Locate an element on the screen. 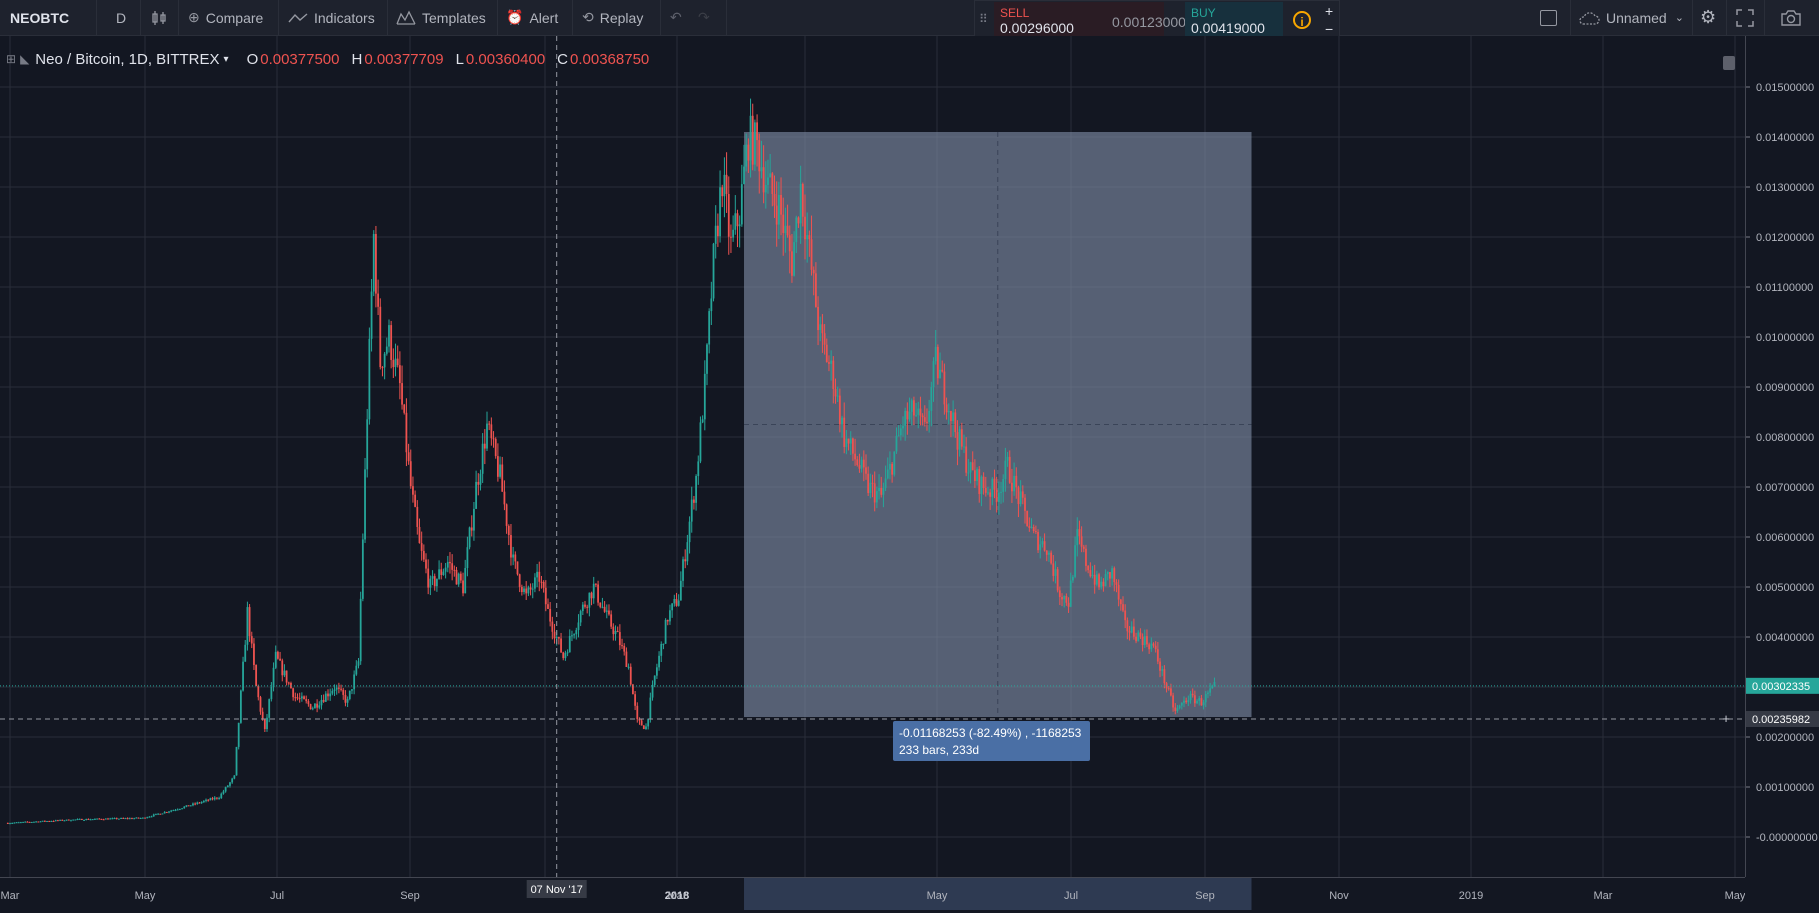 Image resolution: width=1819 pixels, height=913 pixels. sell-button: SELL 0.00296000 0.00123000 is located at coordinates (1090, 20).